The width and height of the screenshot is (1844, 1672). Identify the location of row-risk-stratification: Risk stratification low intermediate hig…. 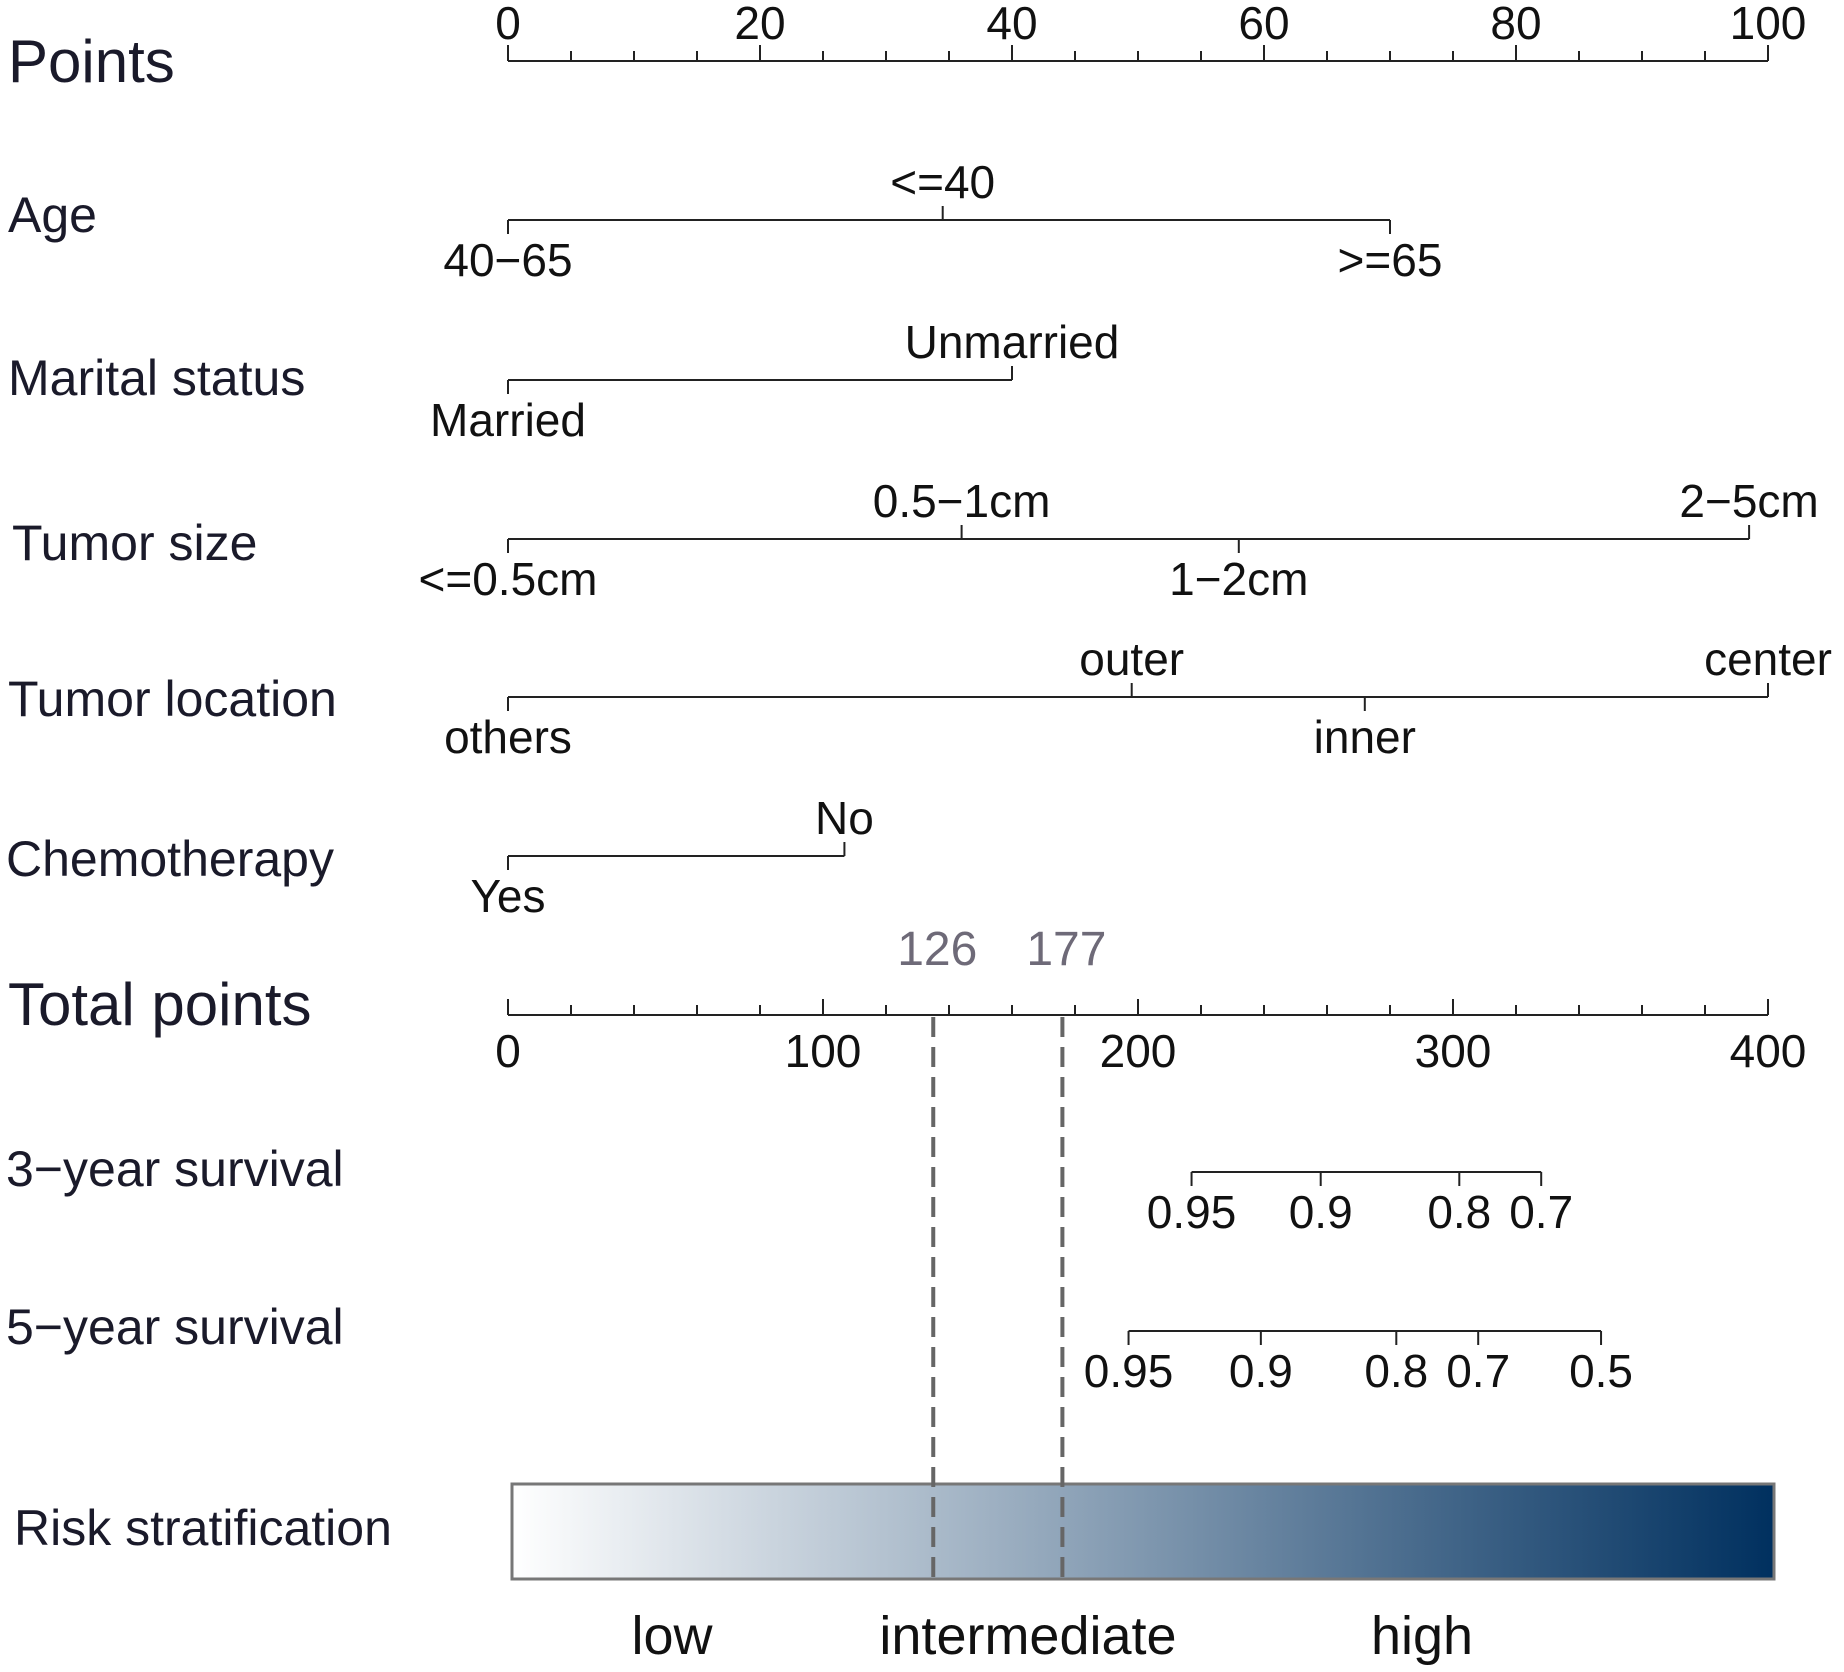
(895, 1574).